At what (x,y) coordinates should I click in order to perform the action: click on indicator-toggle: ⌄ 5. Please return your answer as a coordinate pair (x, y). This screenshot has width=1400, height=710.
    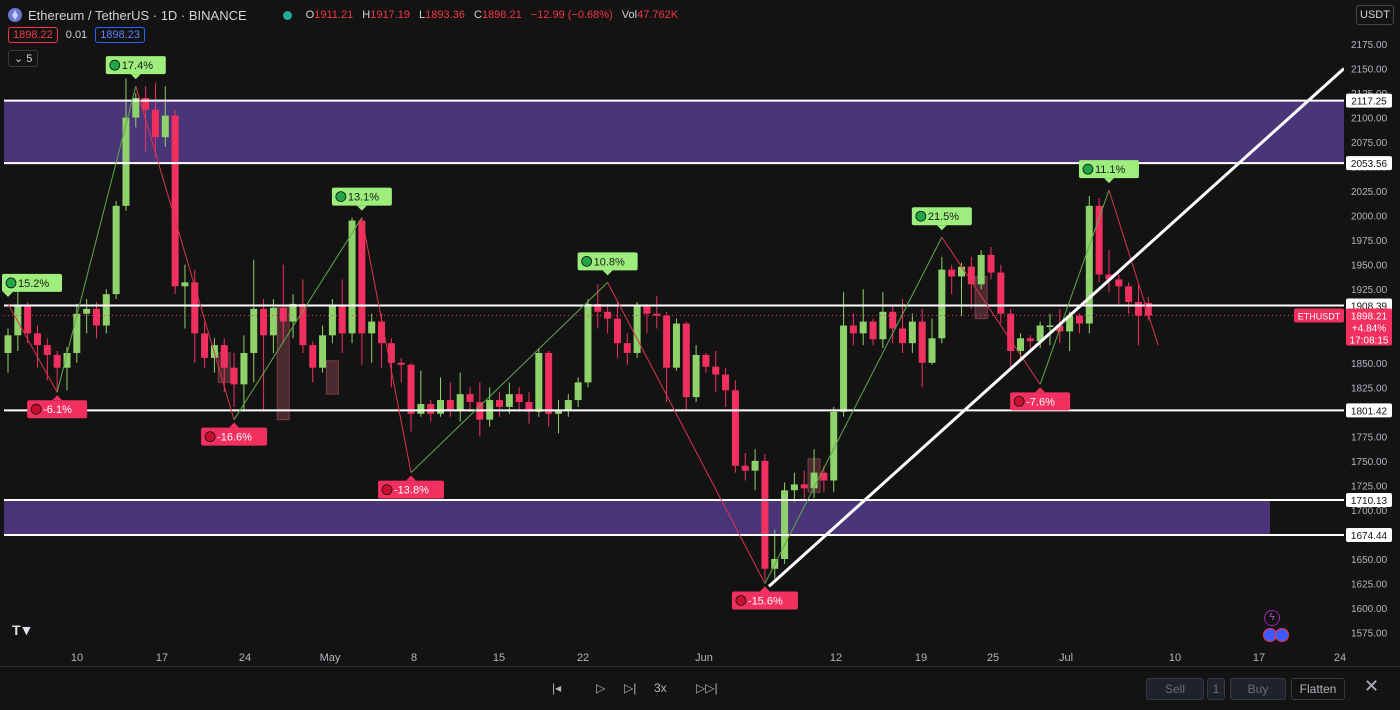
    Looking at the image, I should click on (23, 58).